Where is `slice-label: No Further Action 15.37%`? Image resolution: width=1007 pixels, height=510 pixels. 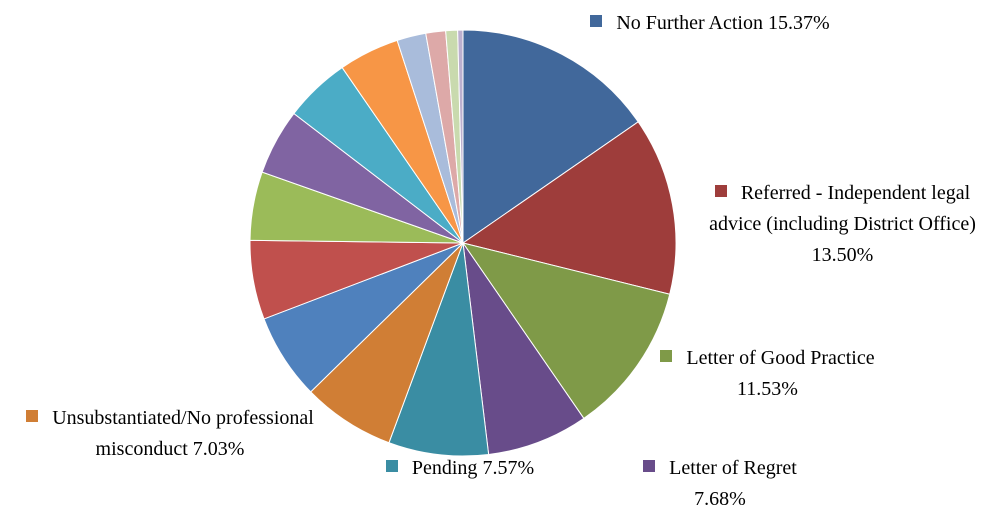 slice-label: No Further Action 15.37% is located at coordinates (710, 23).